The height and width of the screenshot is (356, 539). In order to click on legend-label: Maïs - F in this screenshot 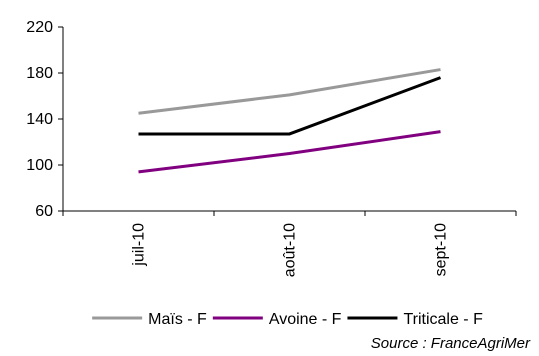, I will do `click(177, 319)`.